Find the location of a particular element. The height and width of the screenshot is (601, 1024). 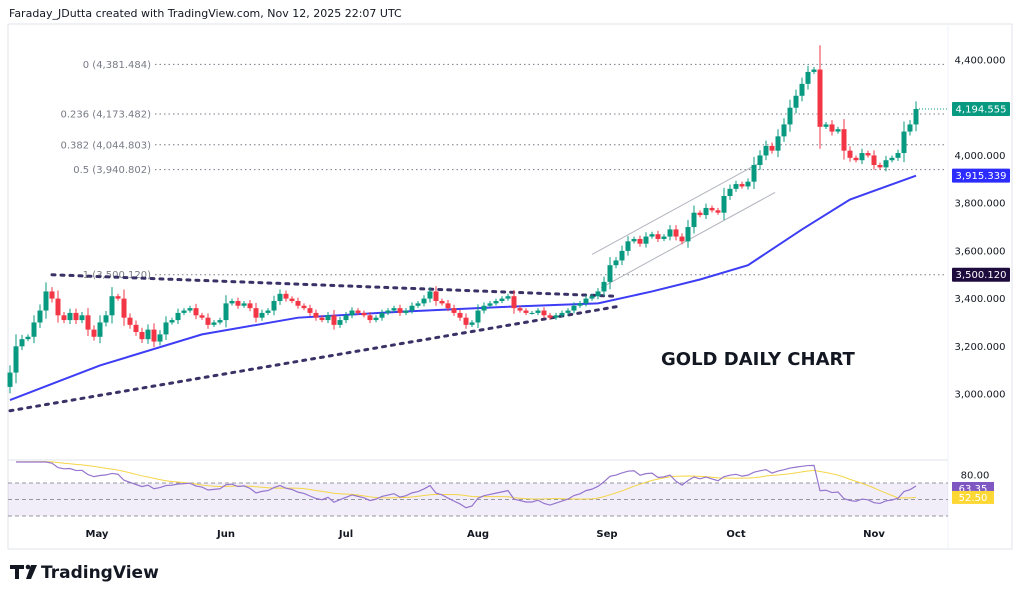

price-badge-label: 3,500.120 is located at coordinates (981, 275).